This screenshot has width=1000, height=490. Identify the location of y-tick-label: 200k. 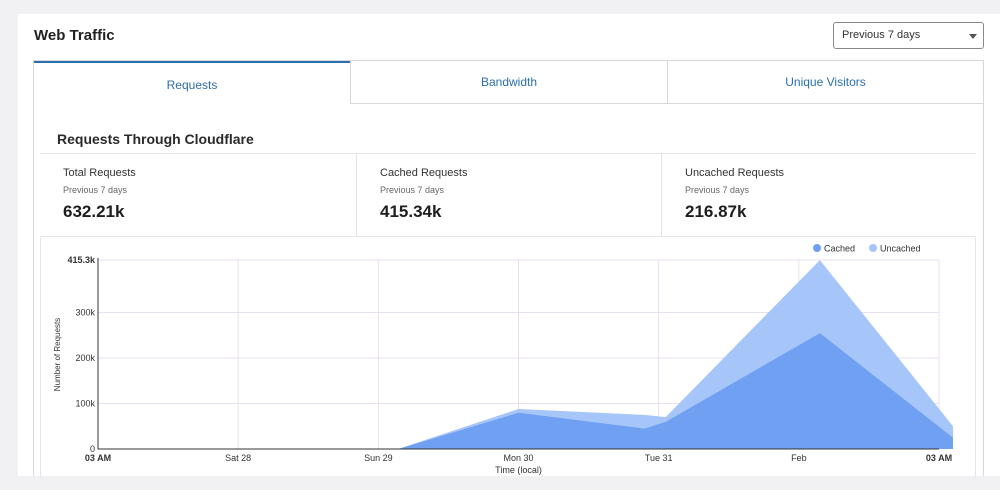
(85, 358).